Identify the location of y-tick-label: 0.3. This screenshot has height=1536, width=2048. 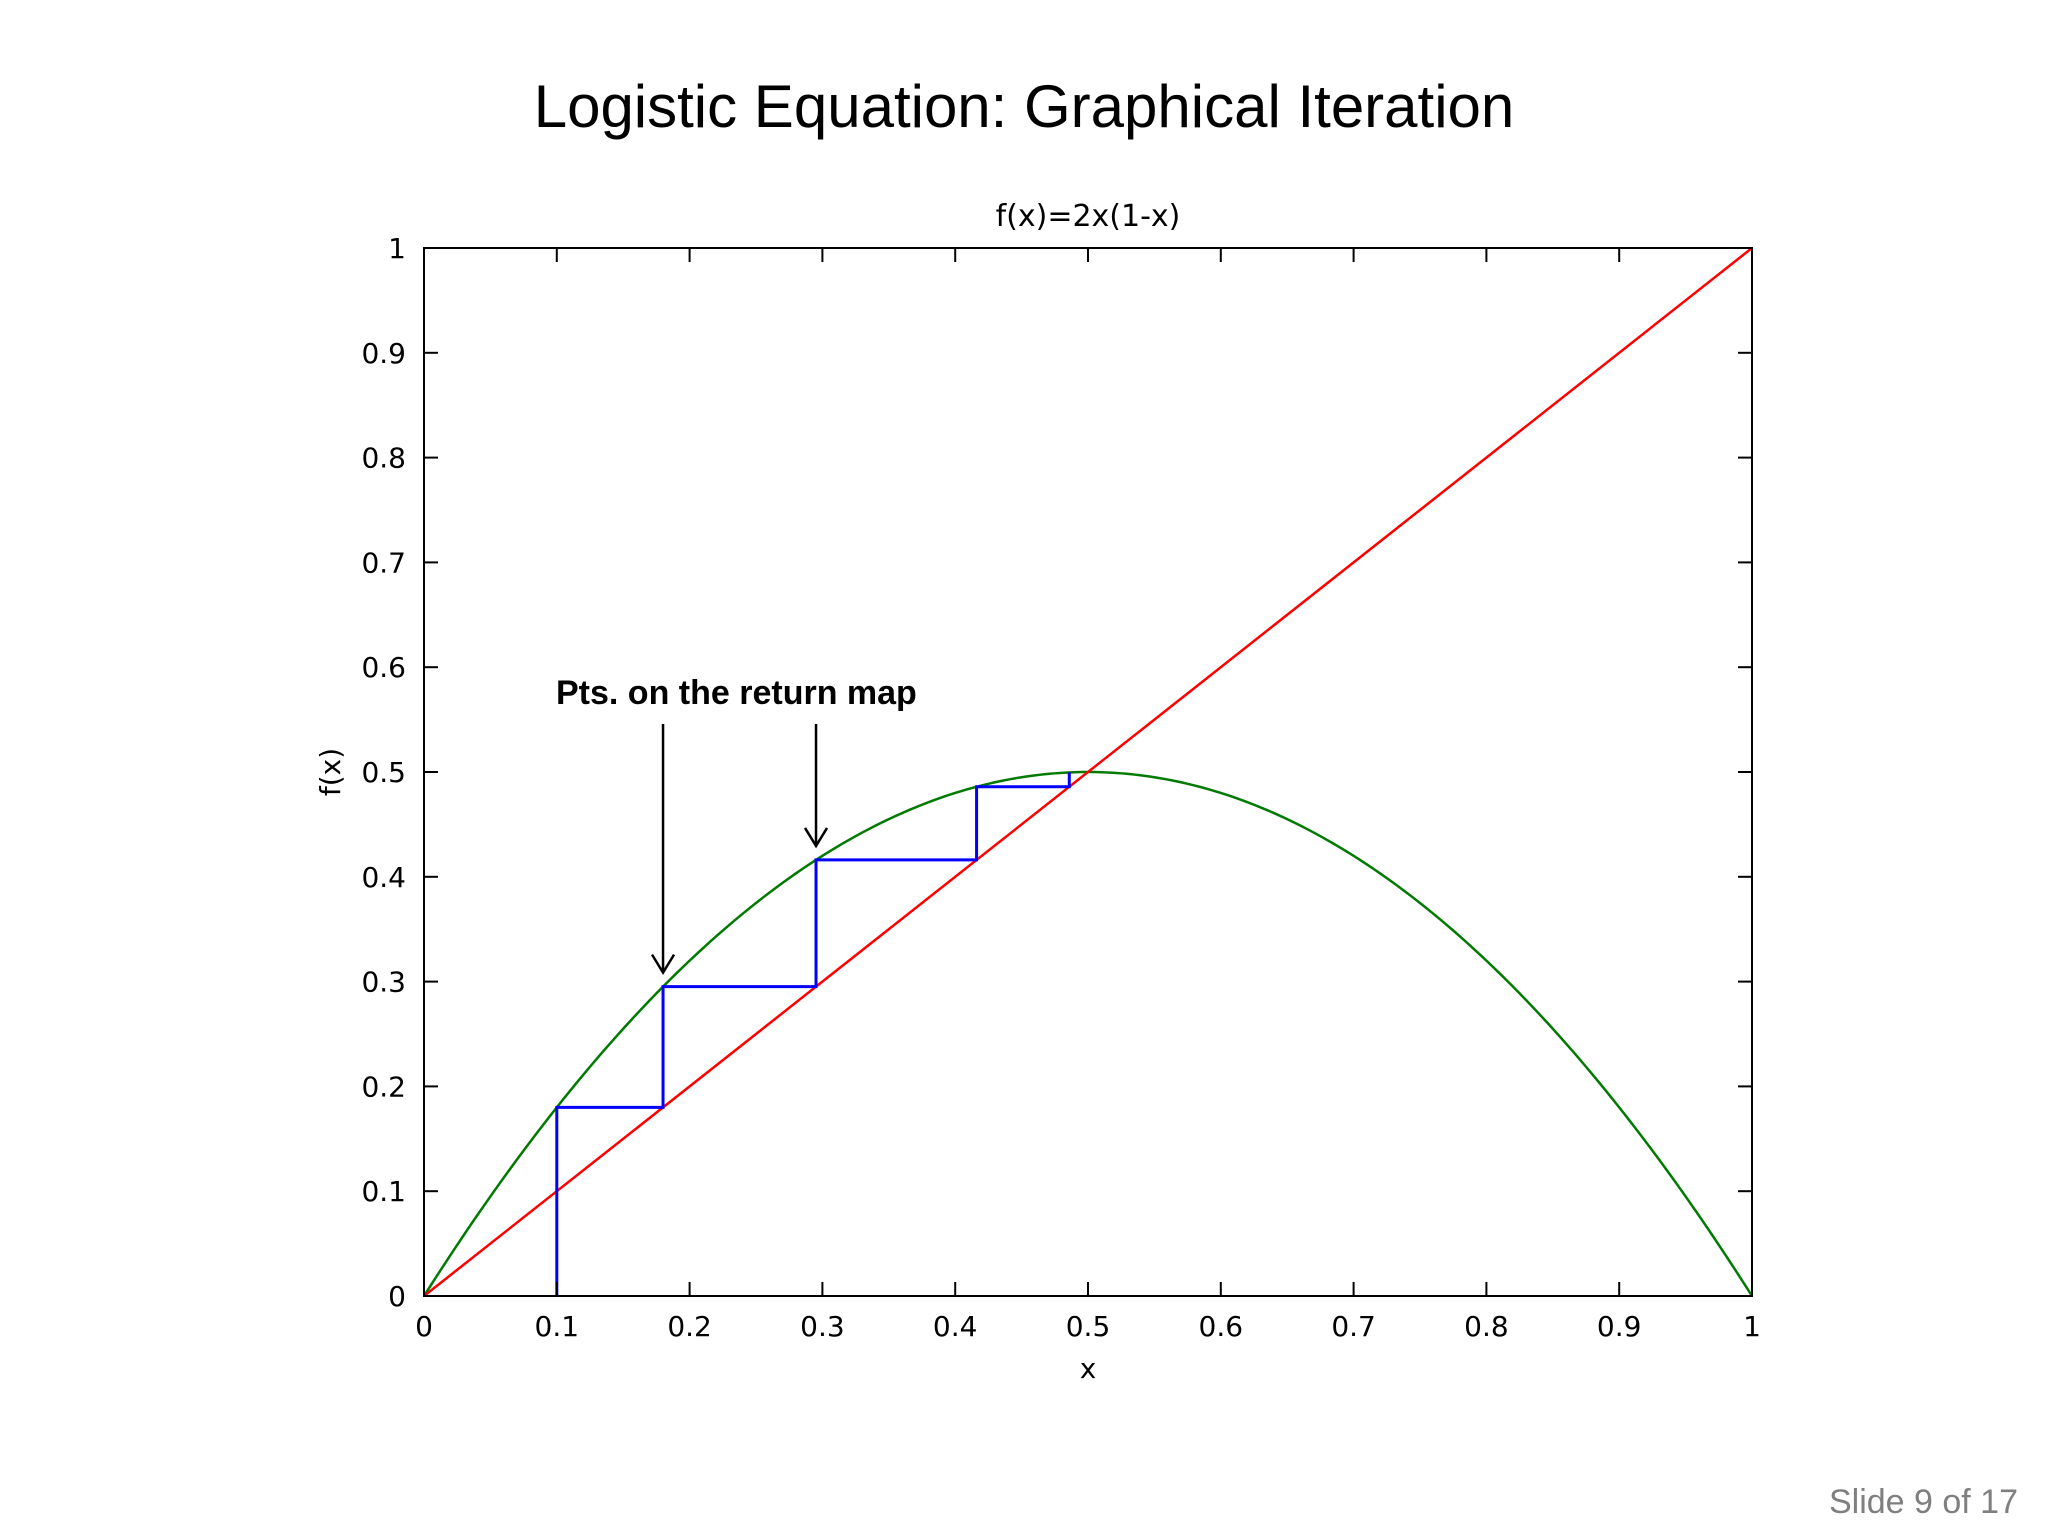
(383, 982).